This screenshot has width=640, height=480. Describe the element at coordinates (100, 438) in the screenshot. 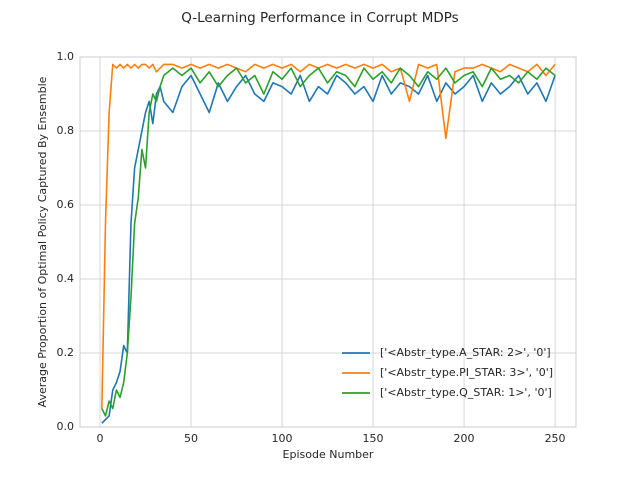

I see `x-tick-label: 0` at that location.